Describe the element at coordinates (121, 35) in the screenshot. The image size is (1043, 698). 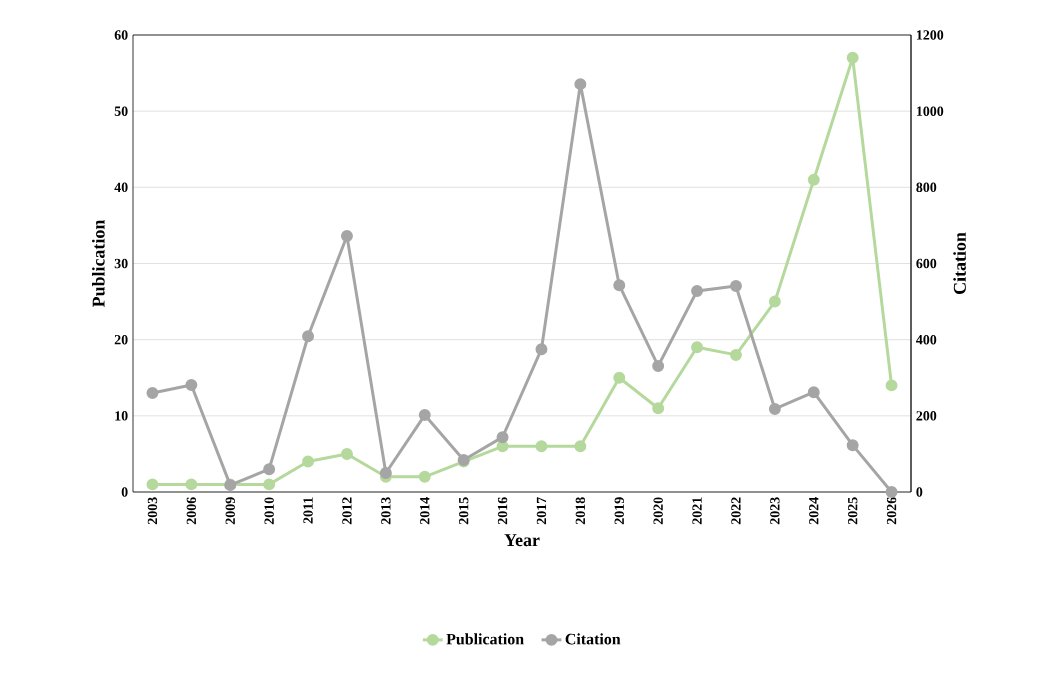
I see `y-tick-label: 60` at that location.